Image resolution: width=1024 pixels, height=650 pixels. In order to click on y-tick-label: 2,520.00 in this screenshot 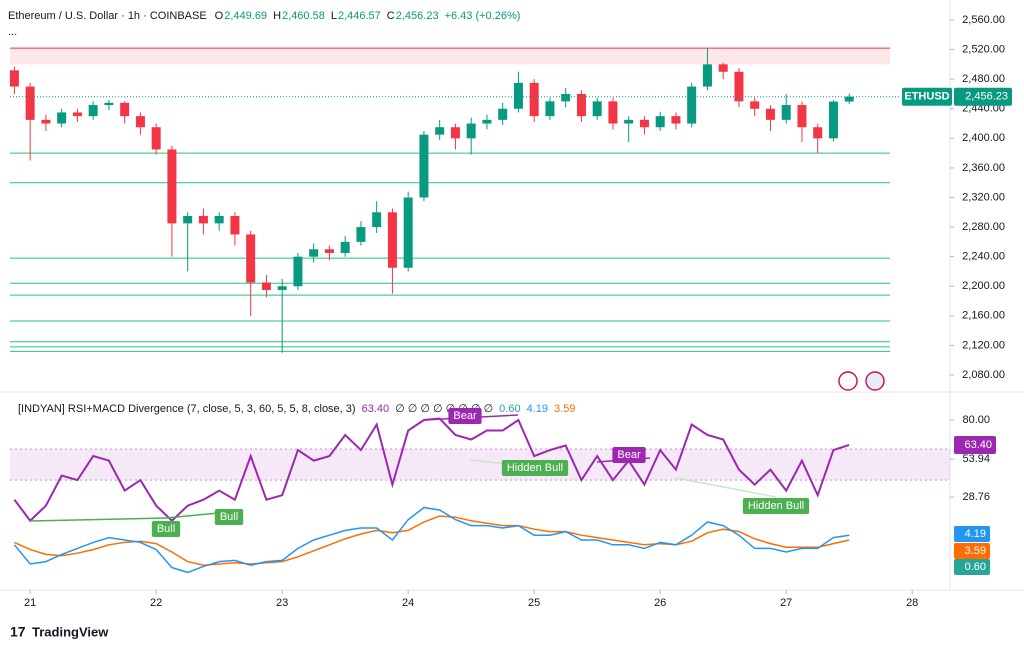, I will do `click(983, 49)`.